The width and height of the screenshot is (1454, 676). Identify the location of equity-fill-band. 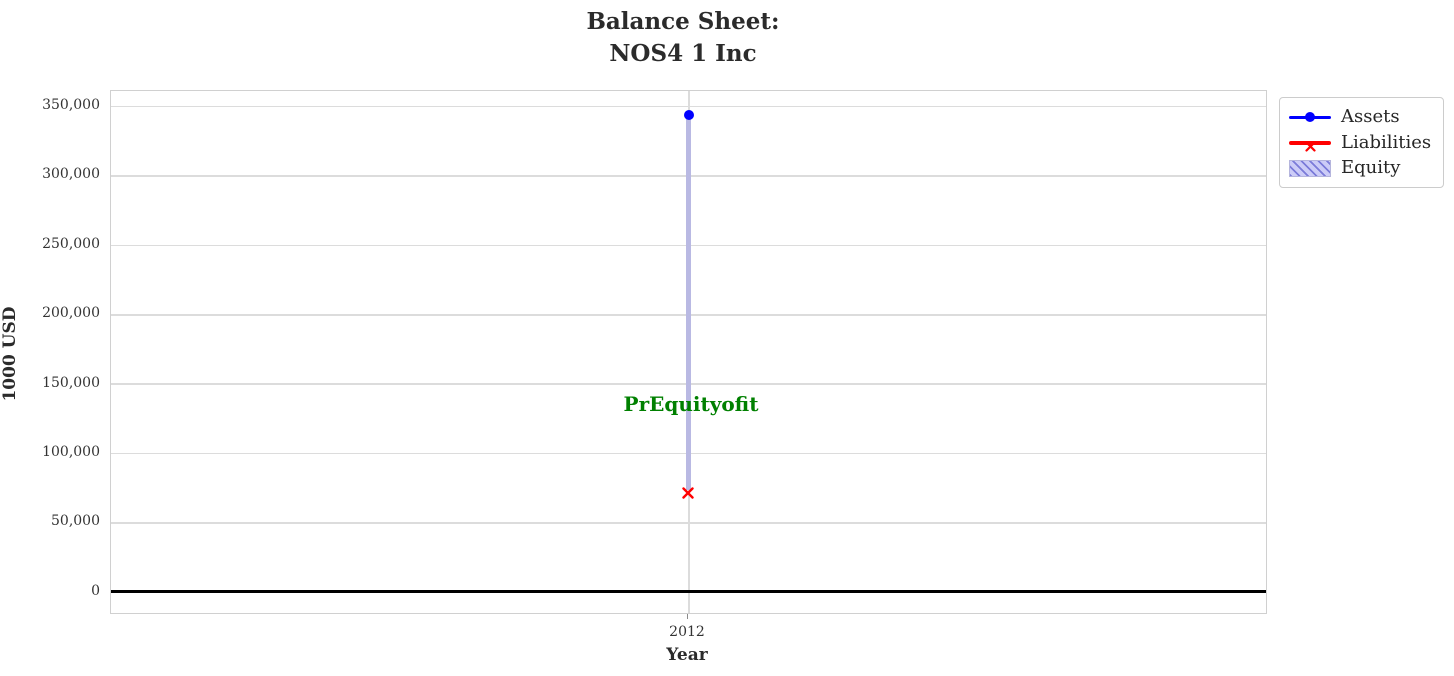
(688, 302).